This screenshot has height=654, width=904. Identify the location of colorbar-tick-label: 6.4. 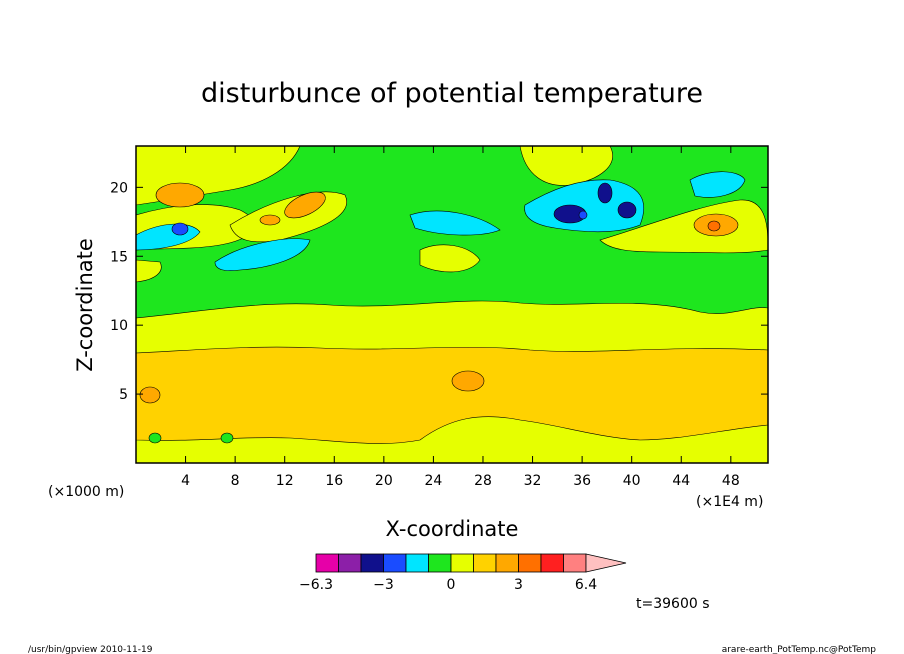
(586, 585).